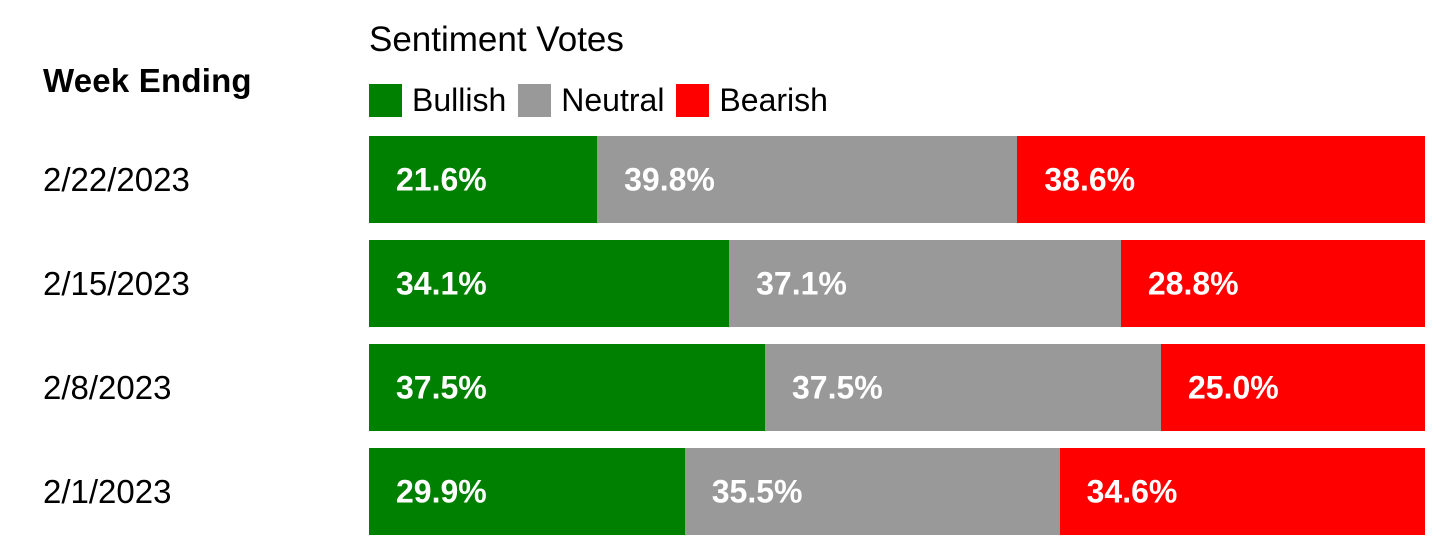 The image size is (1456, 553). I want to click on data-label-bearish: 34.6%, so click(1132, 491).